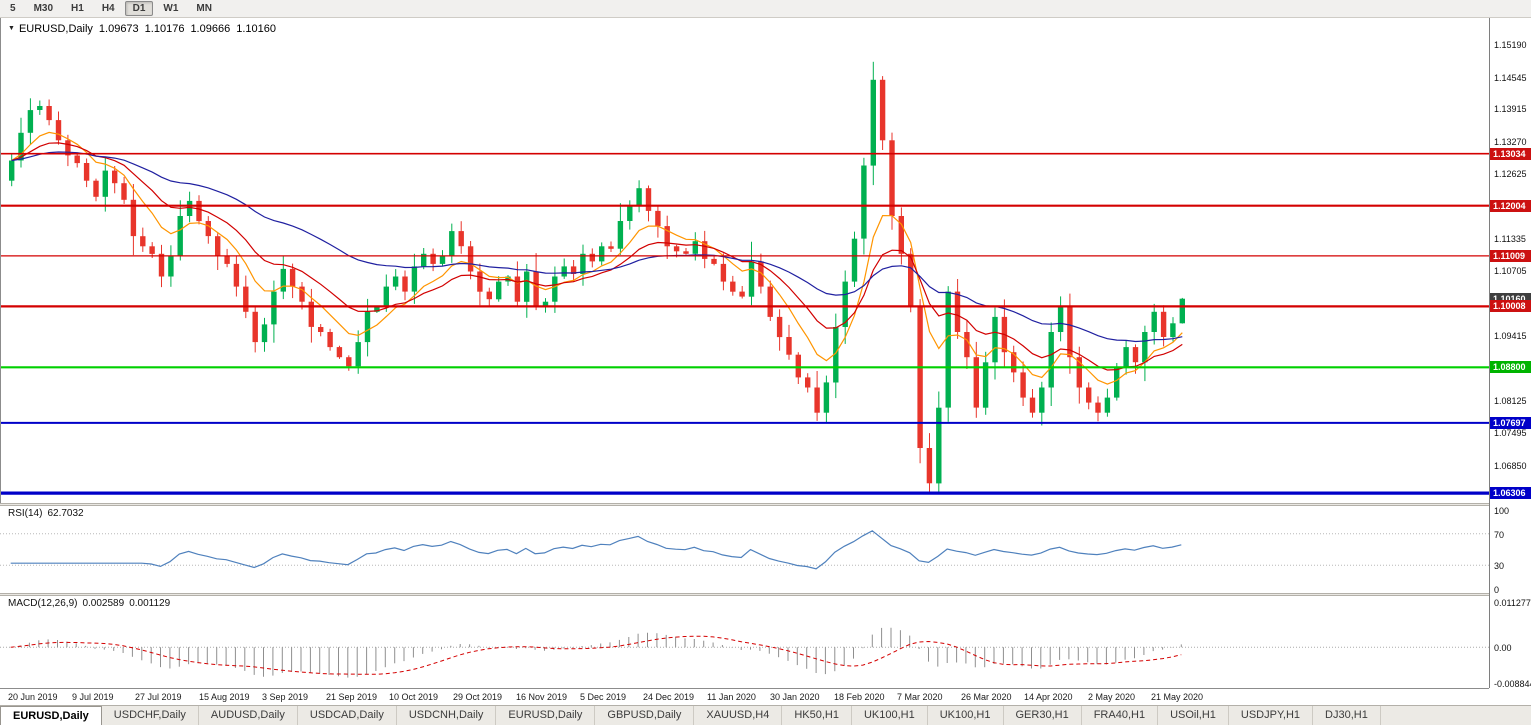 The height and width of the screenshot is (725, 1531). Describe the element at coordinates (150, 715) in the screenshot. I see `chart-tab-usdchf-daily: USDCHF,Daily` at that location.